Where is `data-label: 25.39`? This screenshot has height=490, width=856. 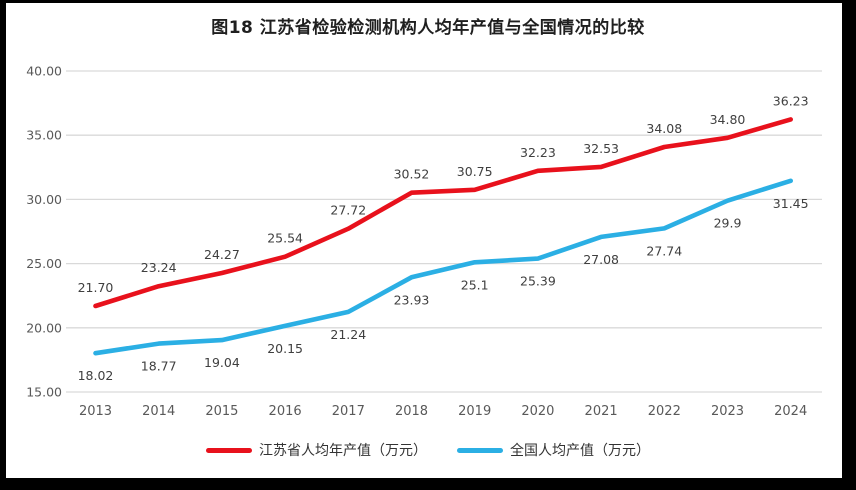
data-label: 25.39 is located at coordinates (538, 281).